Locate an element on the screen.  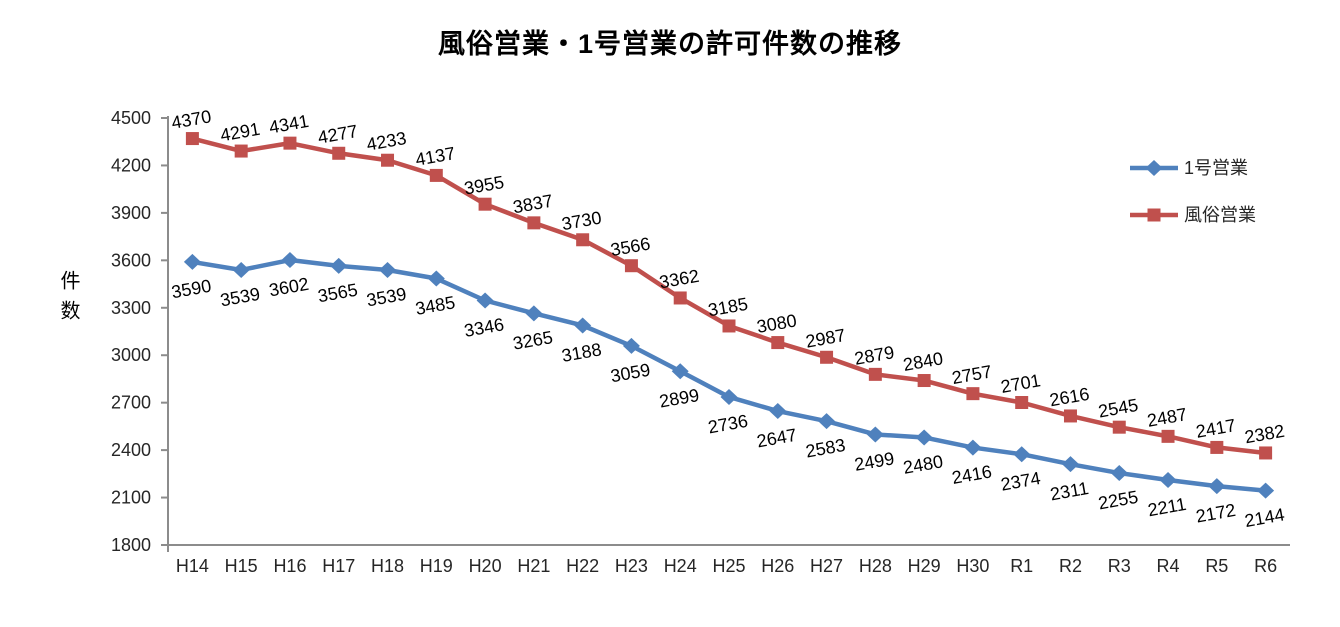
x-tick-label: R1 is located at coordinates (1021, 566).